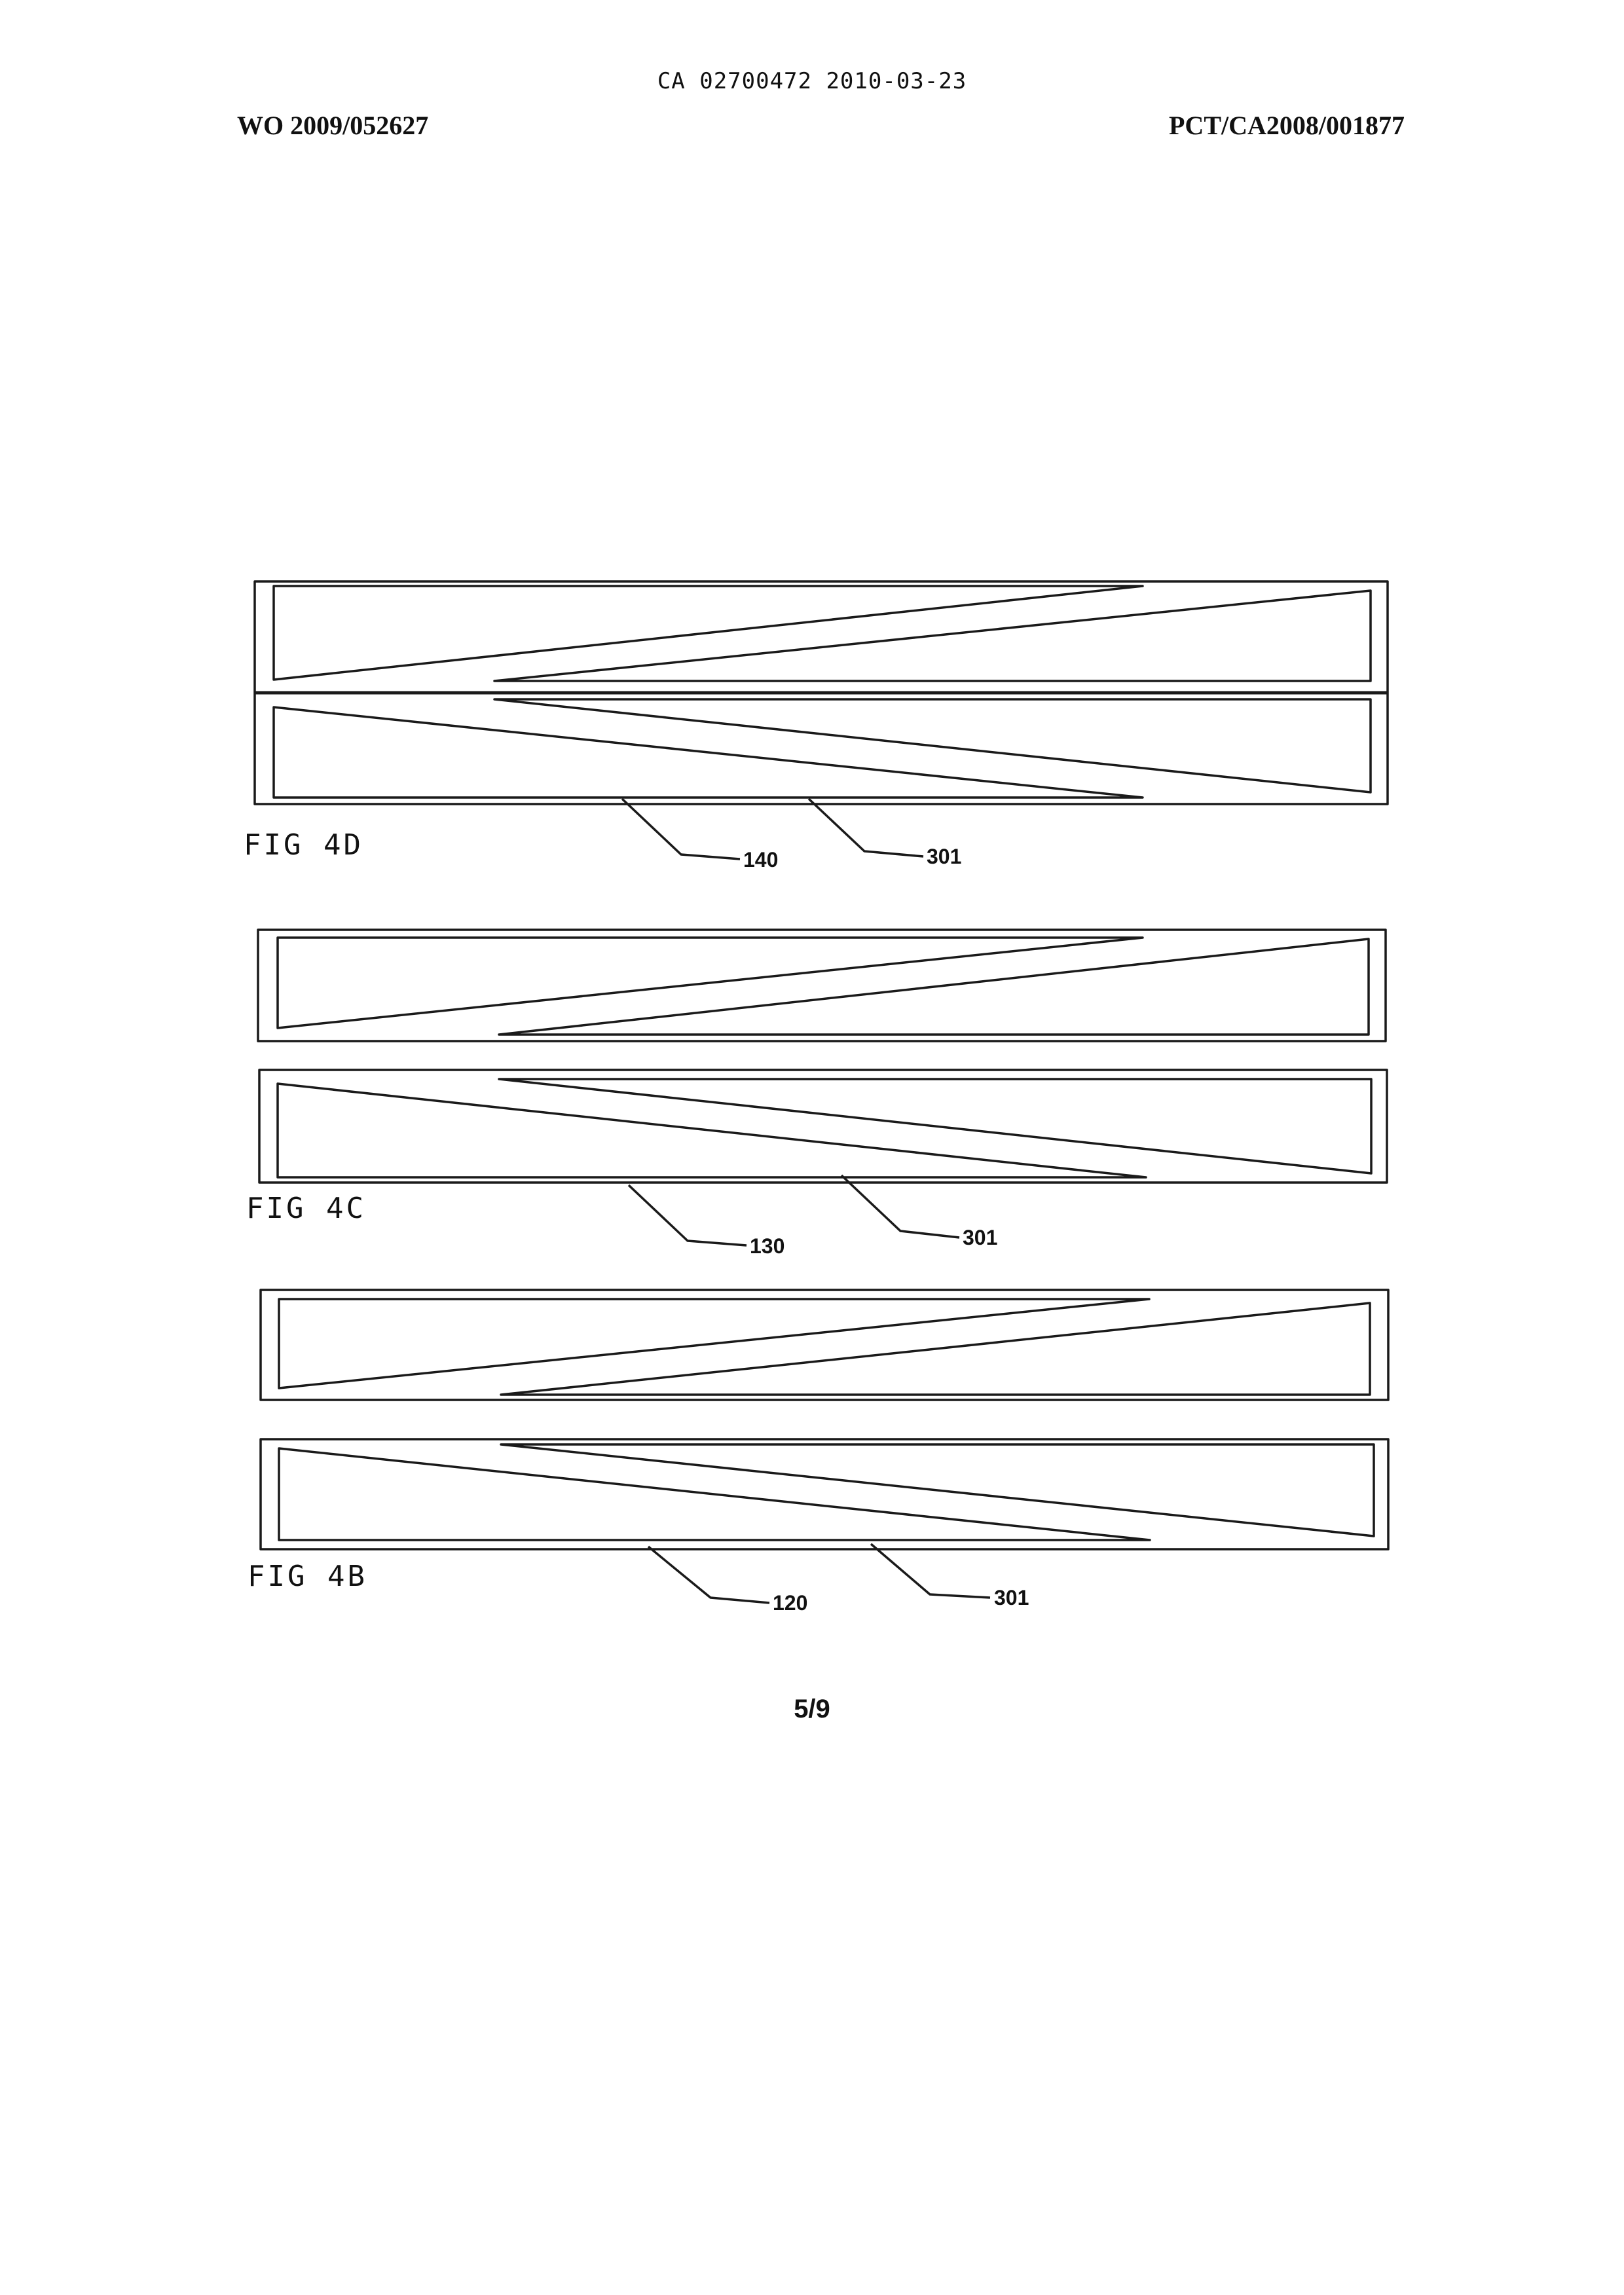 The image size is (1624, 2295). Describe the element at coordinates (710, 983) in the screenshot. I see `fig4c-upper-left-wedge` at that location.